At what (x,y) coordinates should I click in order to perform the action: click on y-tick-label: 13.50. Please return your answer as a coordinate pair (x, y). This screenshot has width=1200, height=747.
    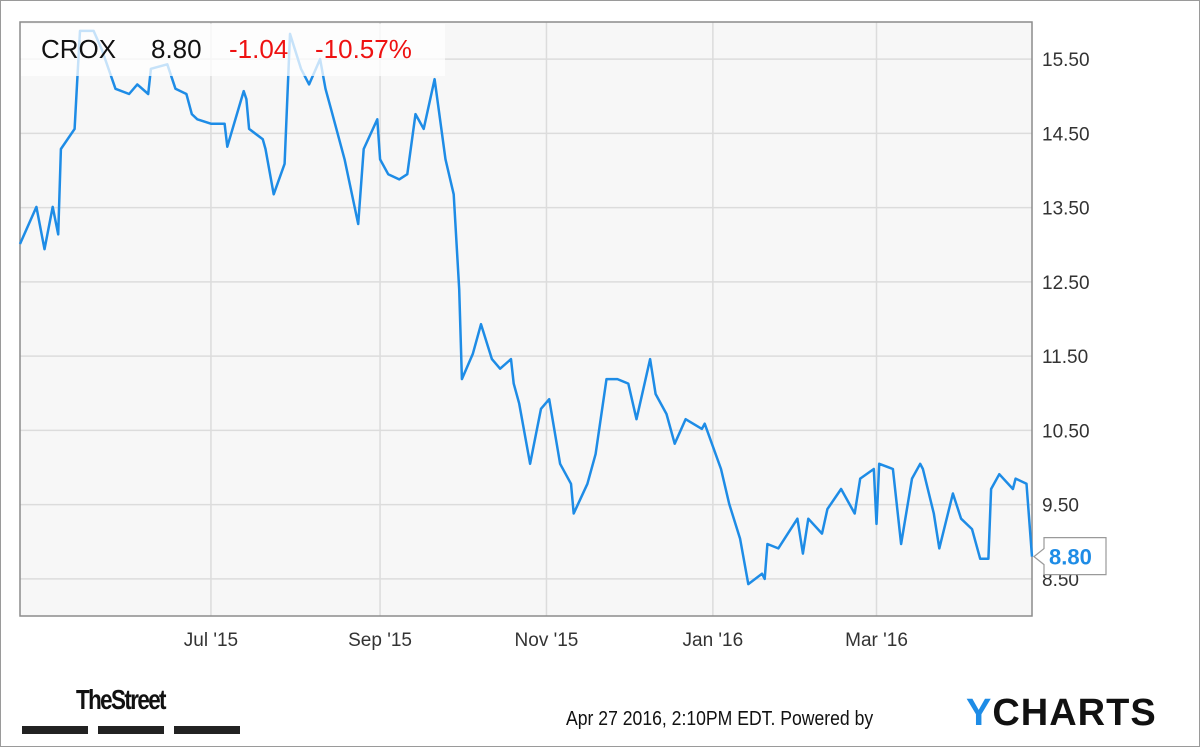
    Looking at the image, I should click on (1066, 209).